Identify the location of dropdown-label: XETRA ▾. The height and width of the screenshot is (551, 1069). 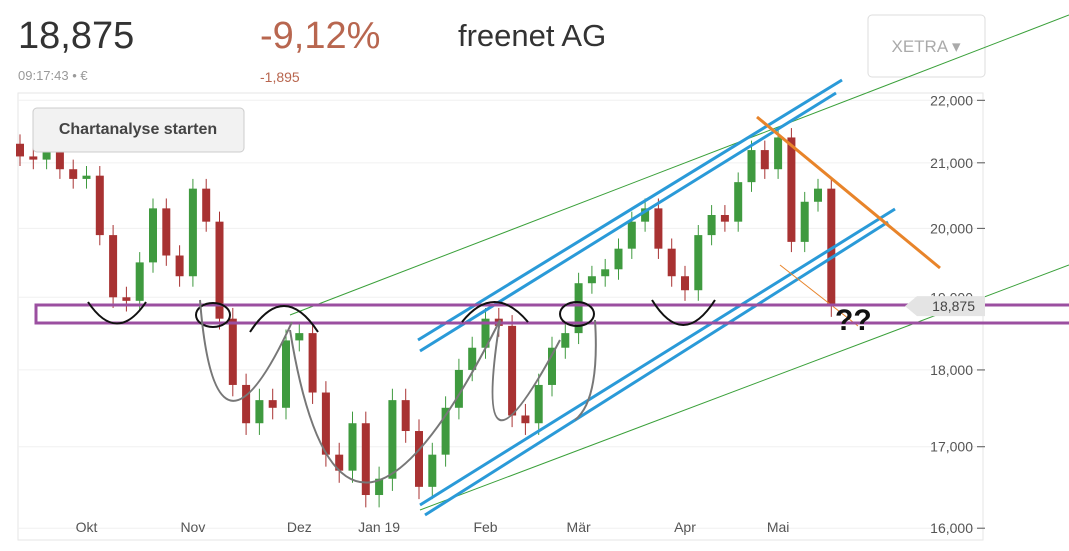
(926, 46).